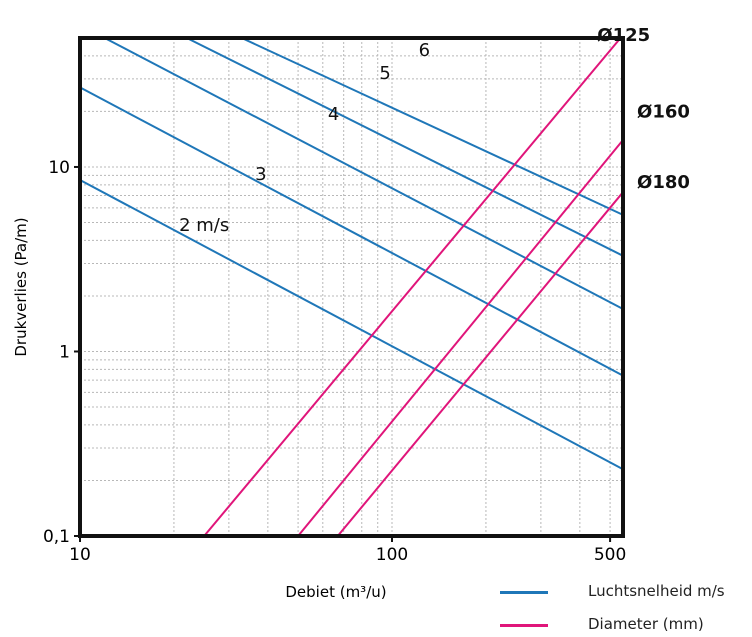 The height and width of the screenshot is (637, 752). I want to click on x-tick-label: 500, so click(610, 555).